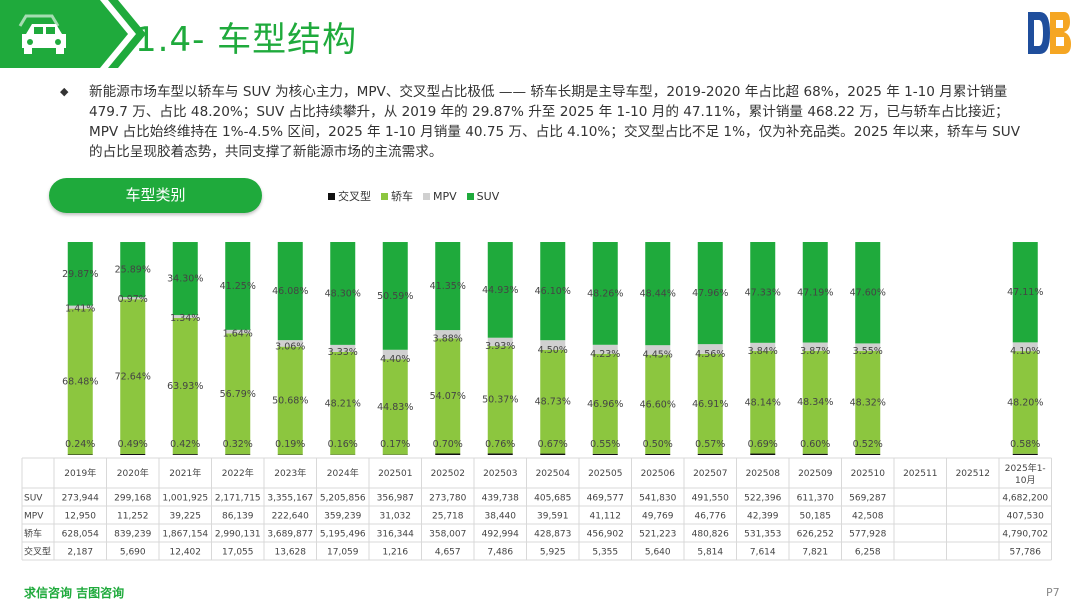  Describe the element at coordinates (80, 444) in the screenshot. I see `data-label: 0.24%` at that location.